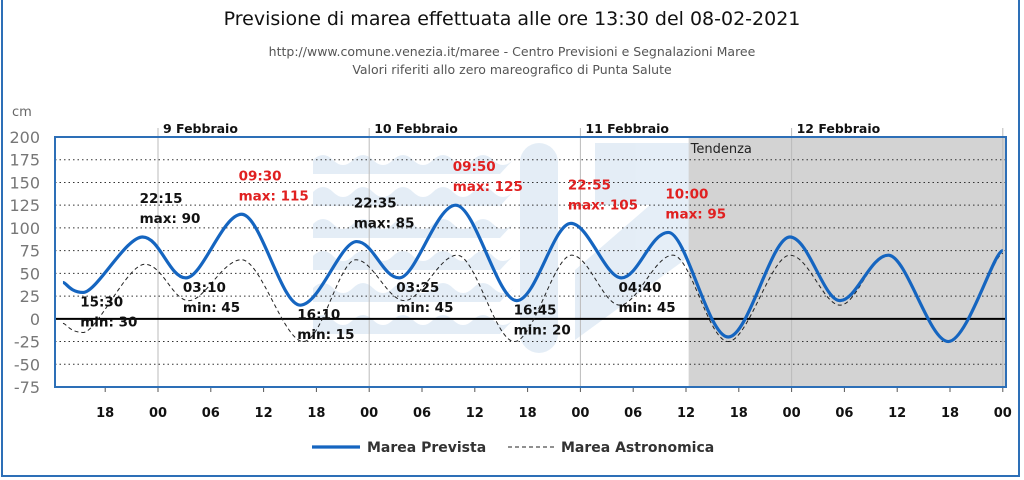  I want to click on day-label: 11 Febbraio, so click(627, 128).